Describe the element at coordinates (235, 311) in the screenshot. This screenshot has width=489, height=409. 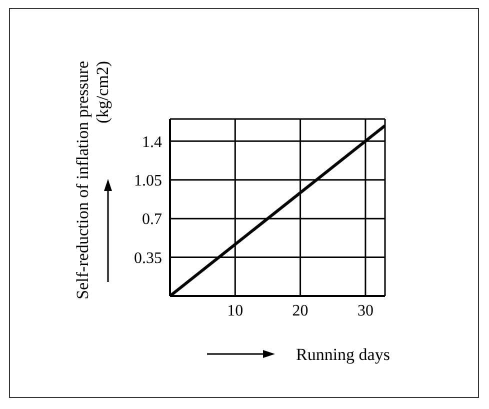
I see `x-tick-label: 10` at that location.